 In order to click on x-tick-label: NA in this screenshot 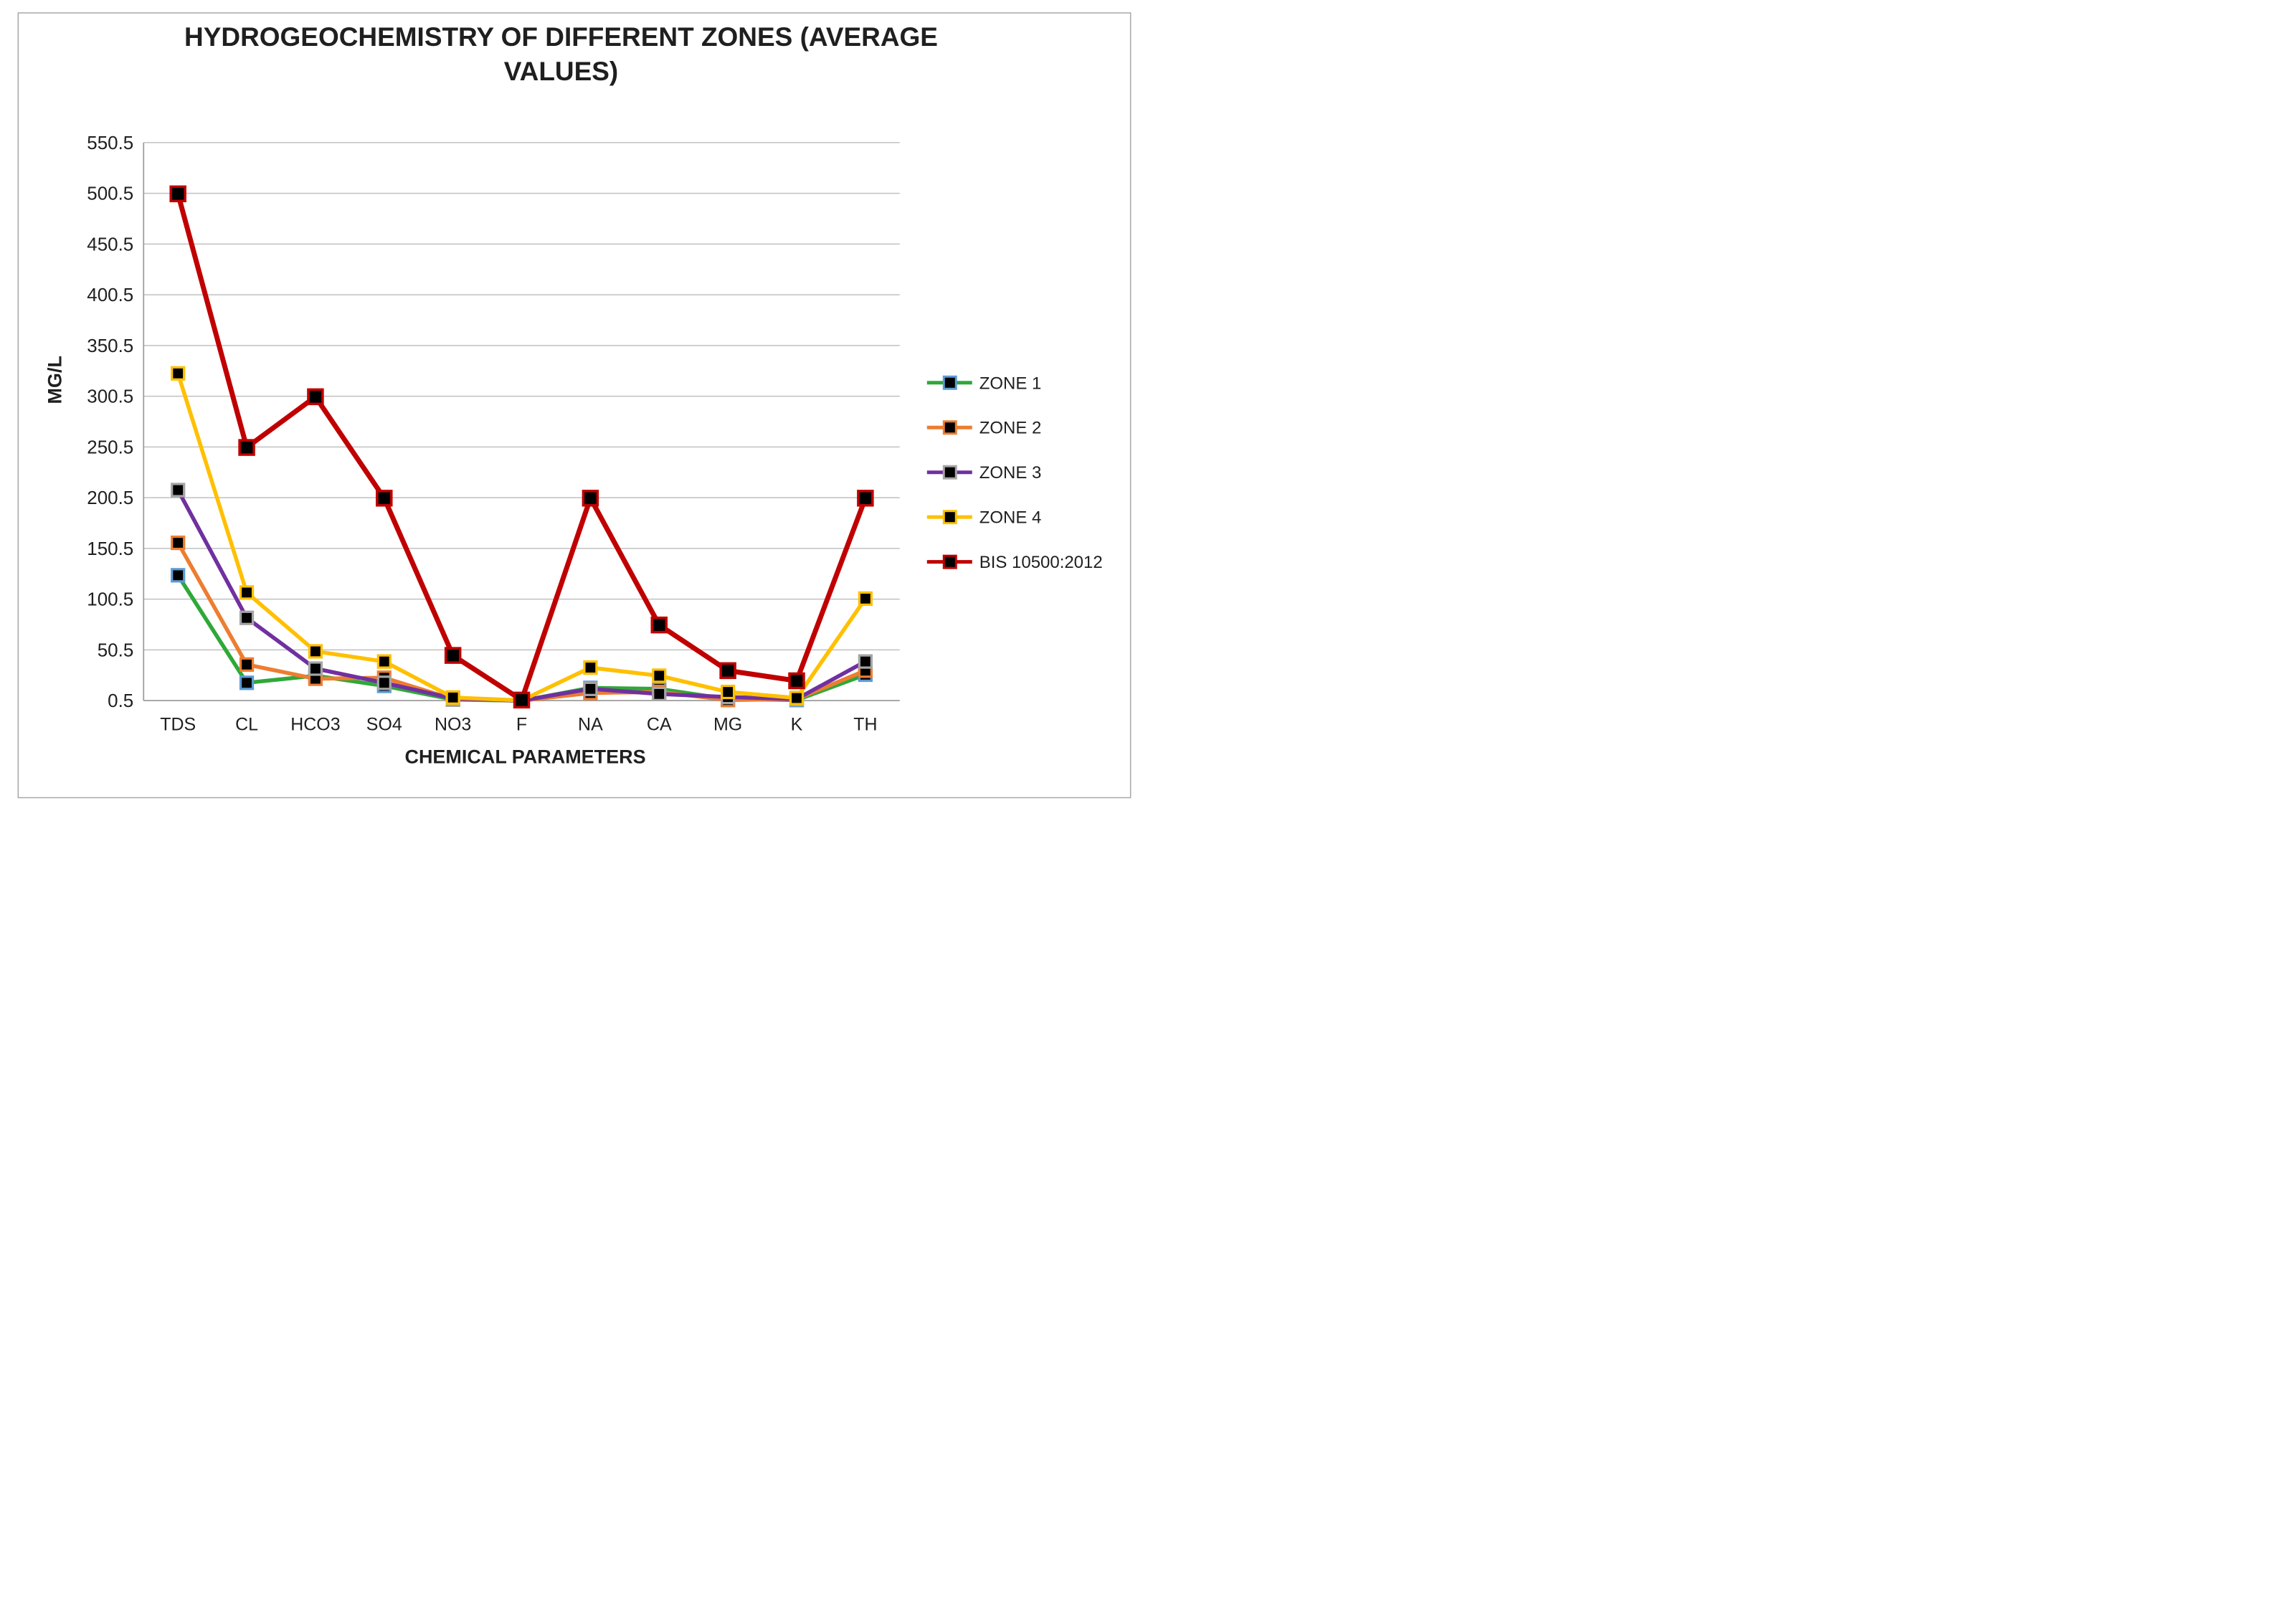, I will do `click(591, 725)`.